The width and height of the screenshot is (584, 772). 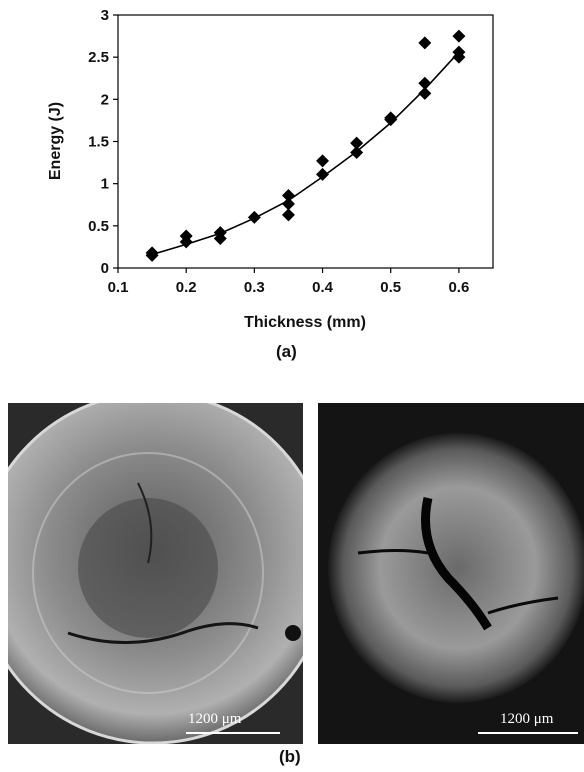 I want to click on scale-label-right: 1200 μm, so click(x=527, y=719).